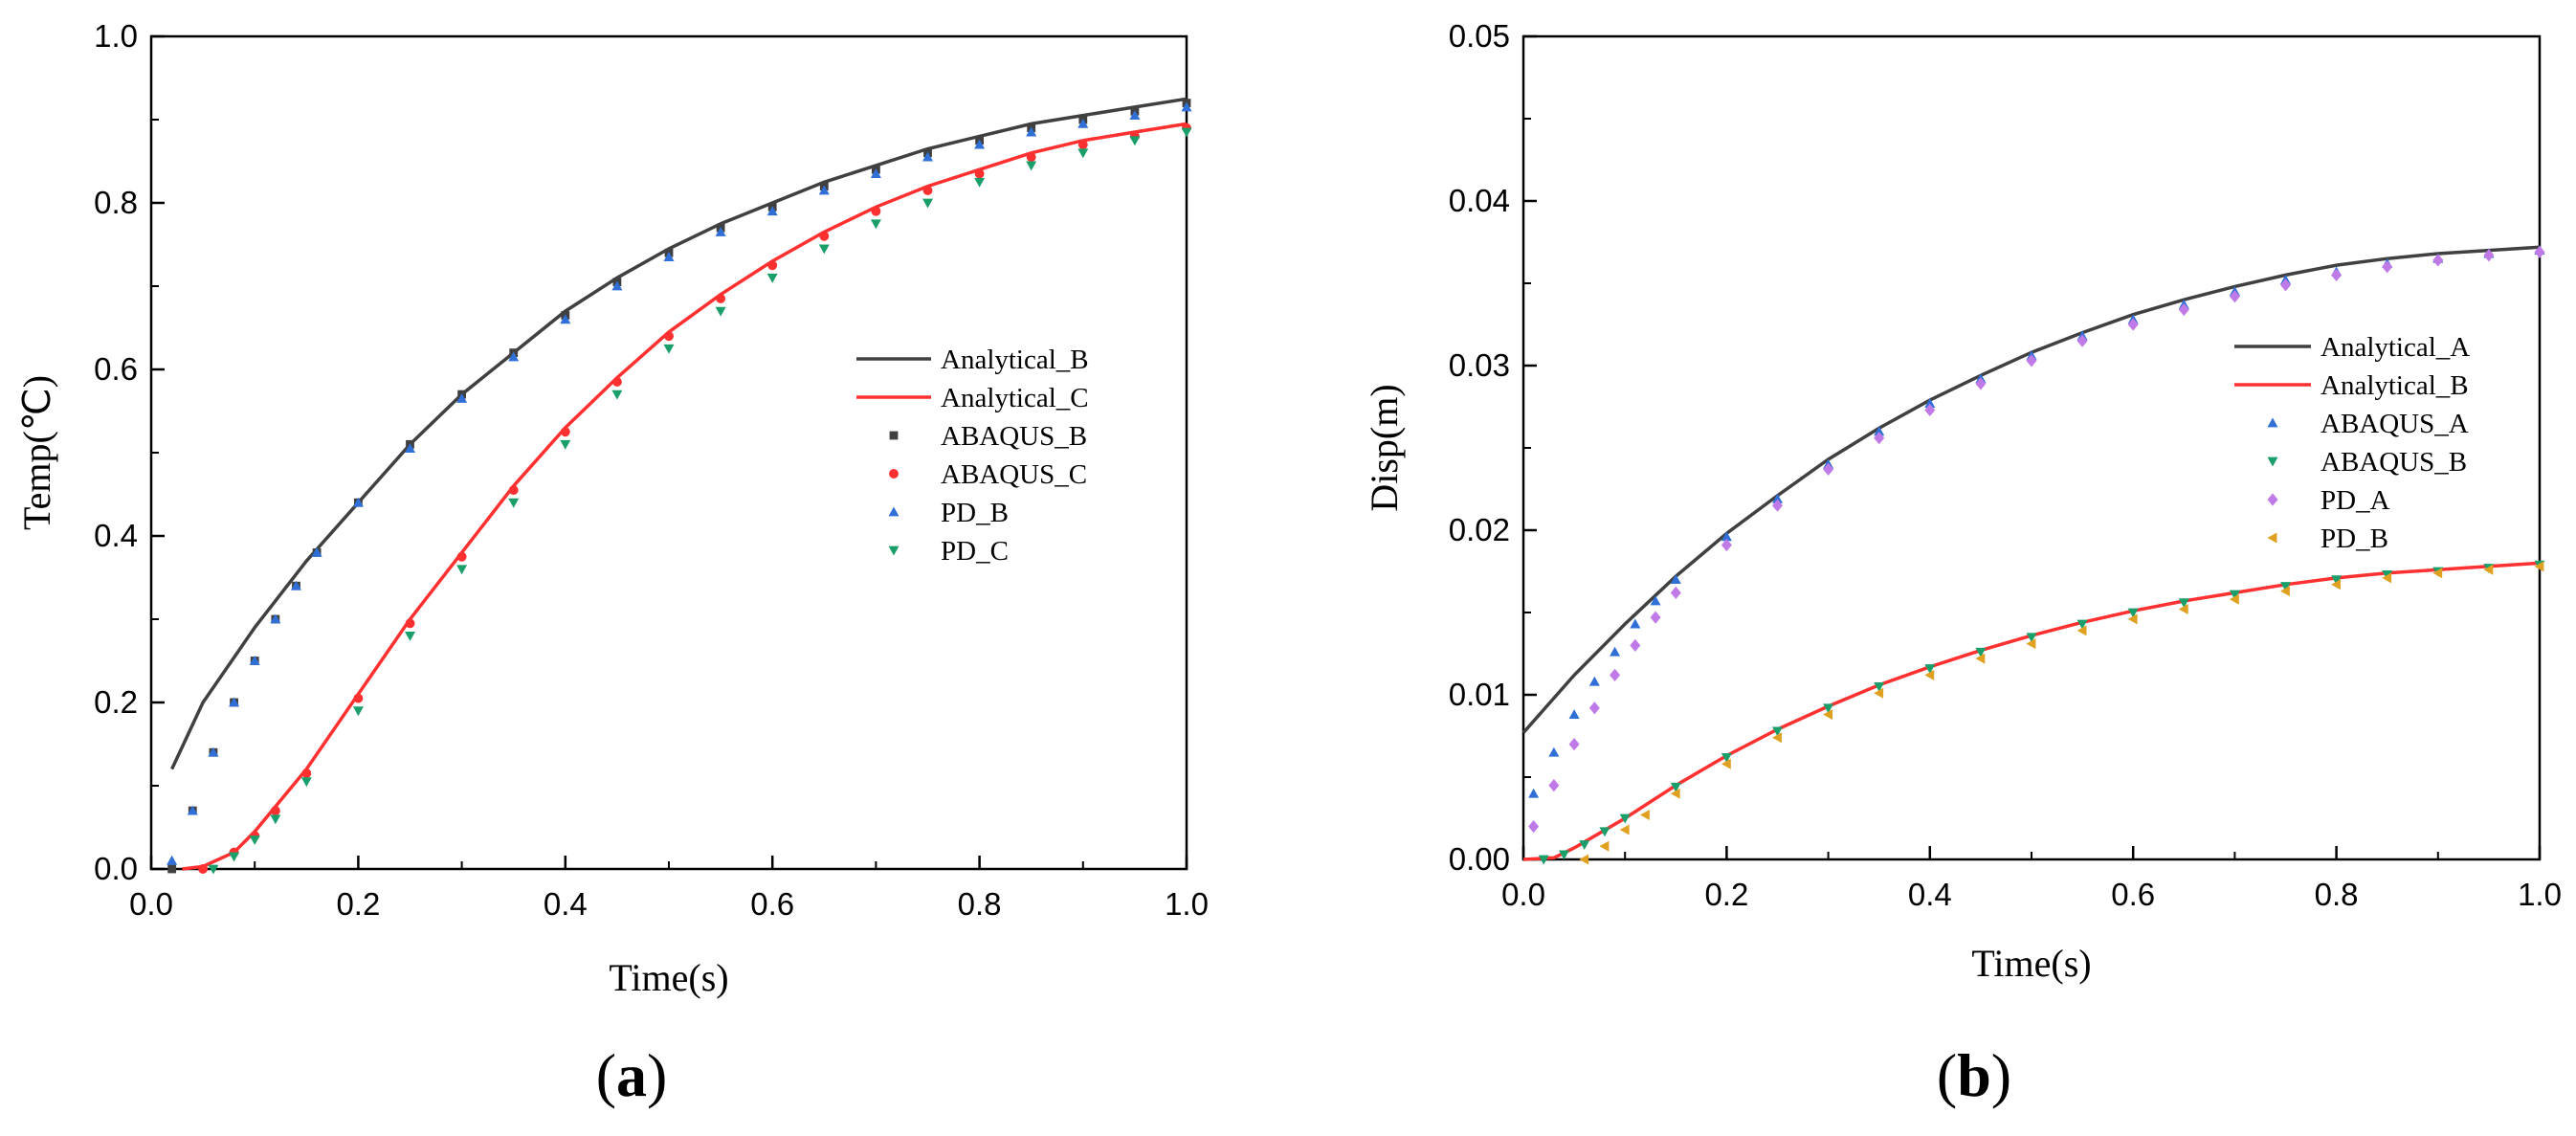 Image resolution: width=2576 pixels, height=1136 pixels. What do you see at coordinates (668, 977) in the screenshot?
I see `x-axis-label-a: Time(s)` at bounding box center [668, 977].